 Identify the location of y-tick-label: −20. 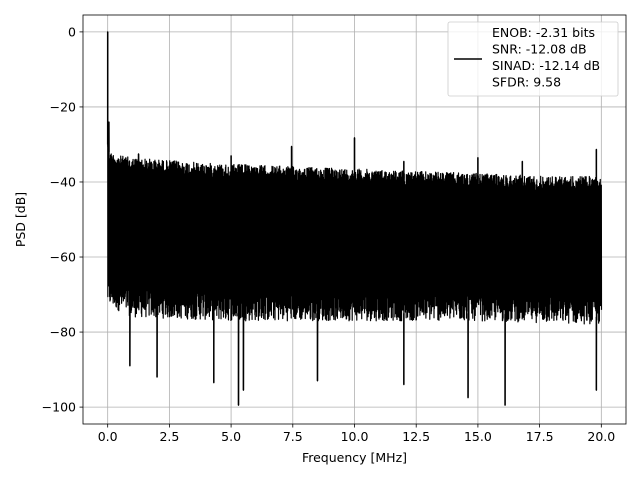
(63, 106).